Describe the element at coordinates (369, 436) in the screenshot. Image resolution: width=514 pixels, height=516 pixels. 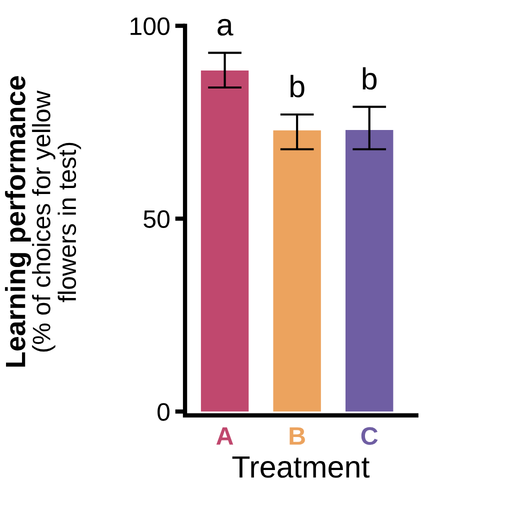
I see `x-tick-label: C` at that location.